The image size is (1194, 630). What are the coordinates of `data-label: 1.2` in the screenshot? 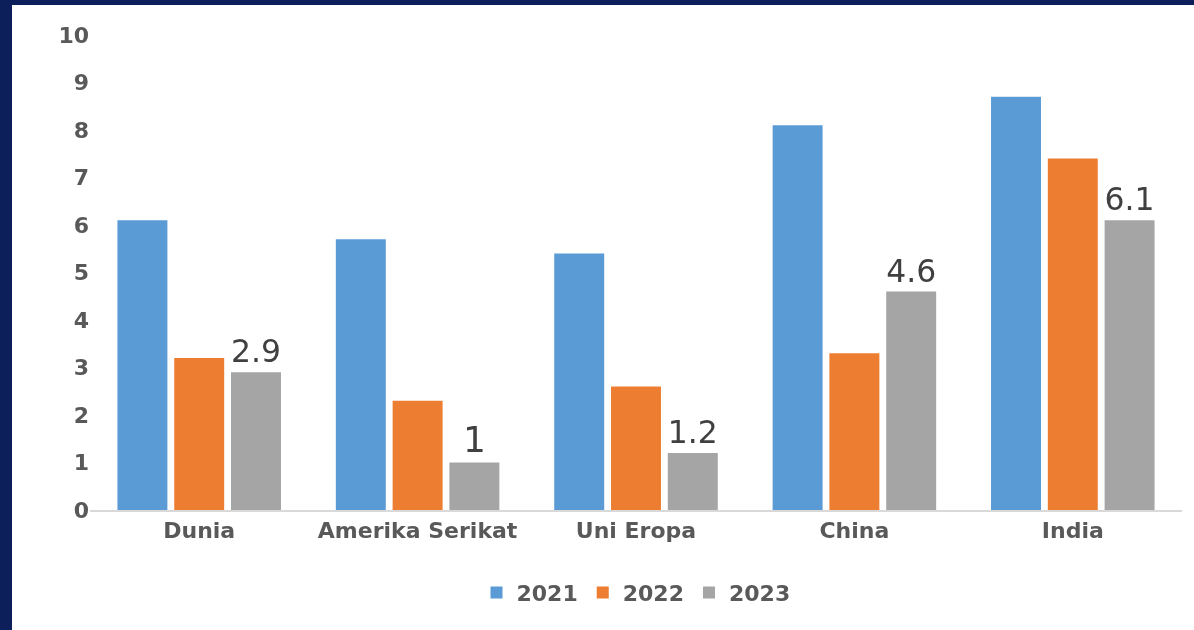 It's located at (692, 432).